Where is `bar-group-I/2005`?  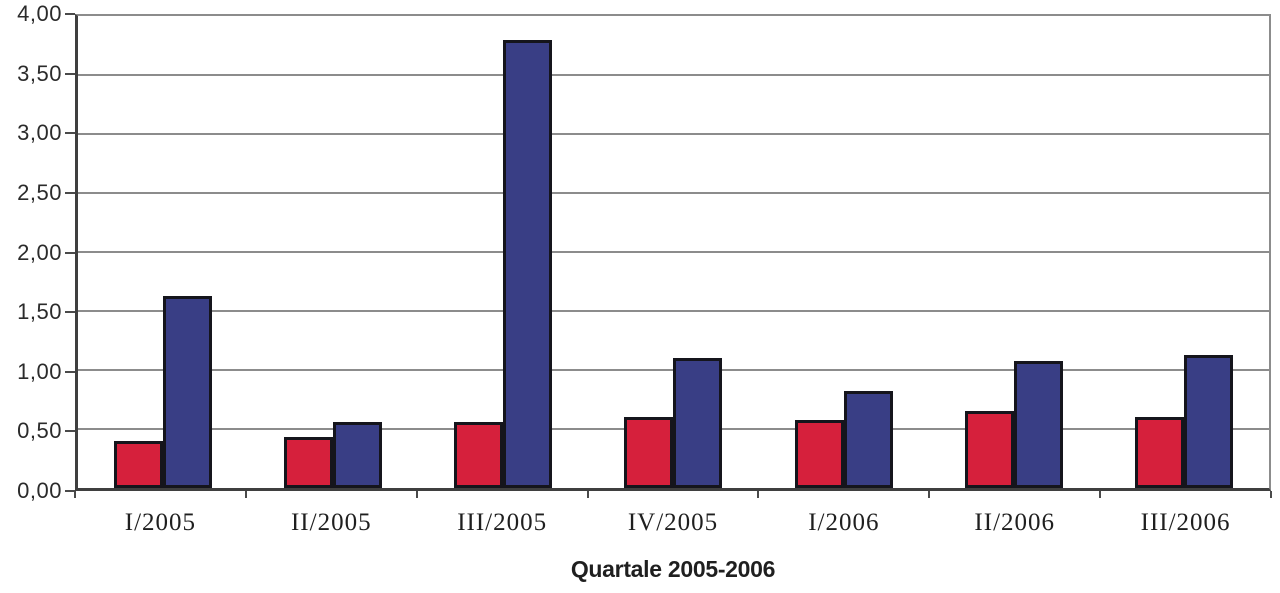 bar-group-I/2005 is located at coordinates (163, 252).